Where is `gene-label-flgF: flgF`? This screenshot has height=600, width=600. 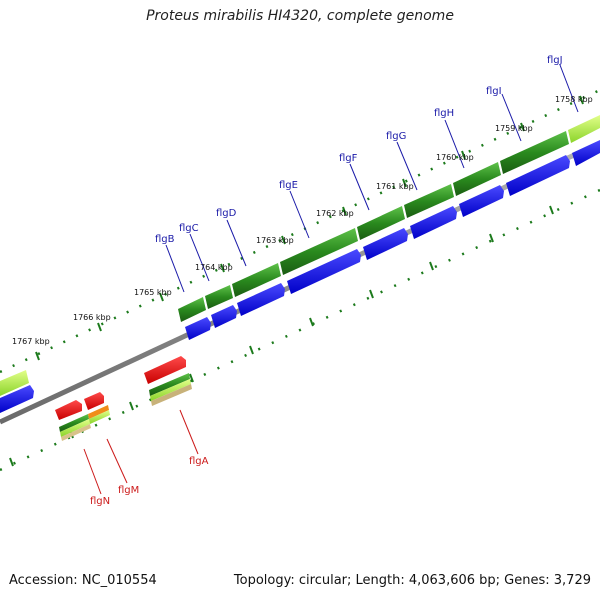 gene-label-flgF: flgF is located at coordinates (348, 158).